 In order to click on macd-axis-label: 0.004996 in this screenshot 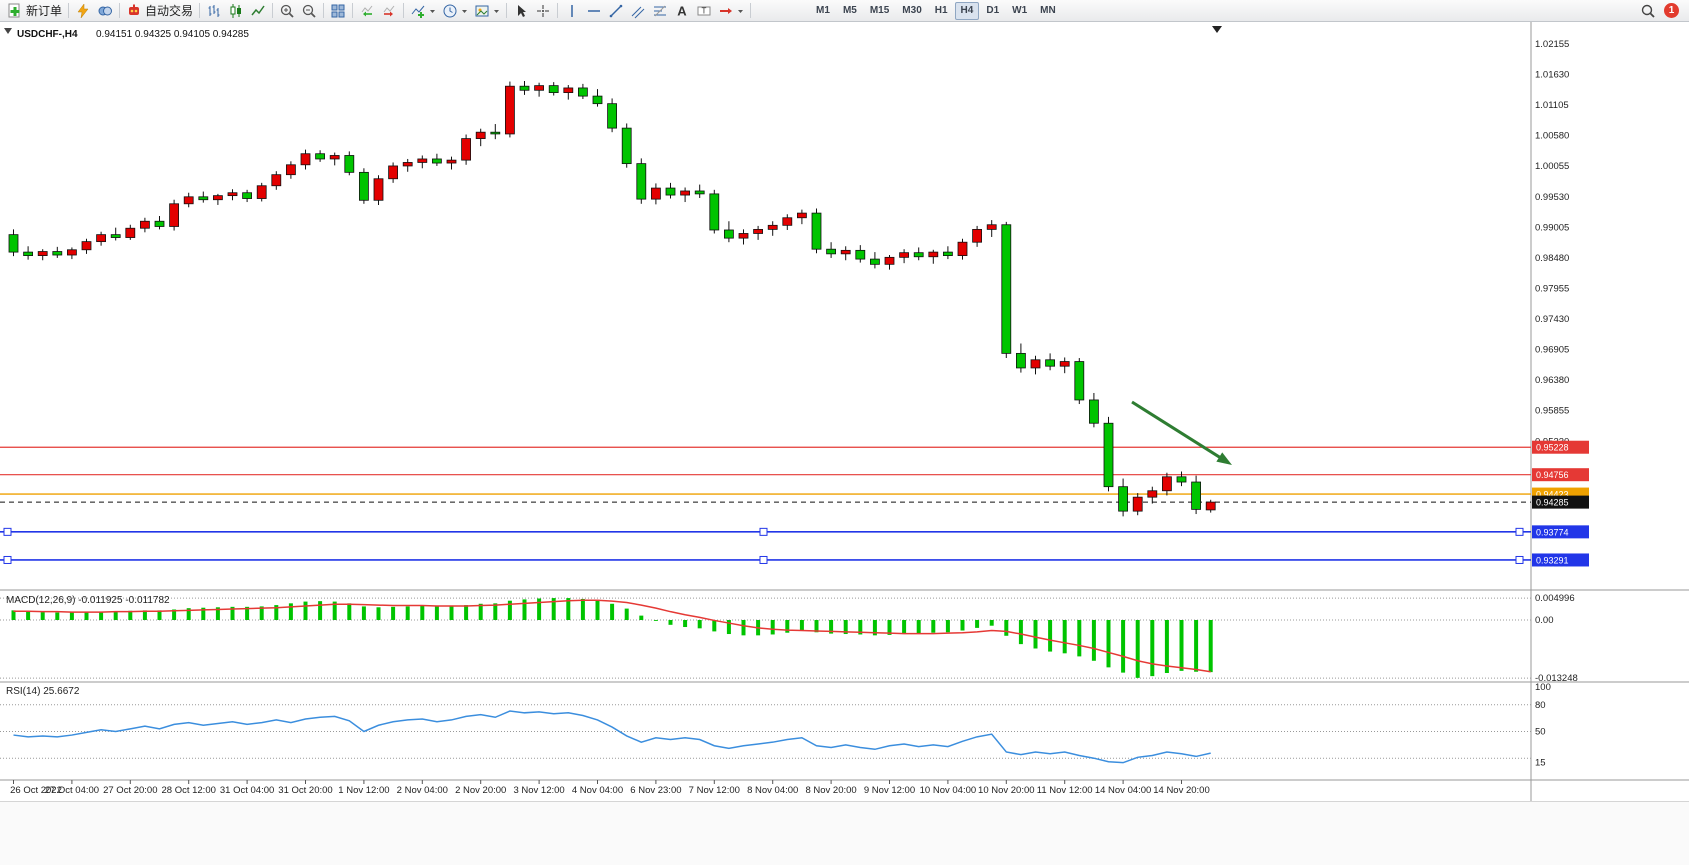, I will do `click(1555, 598)`.